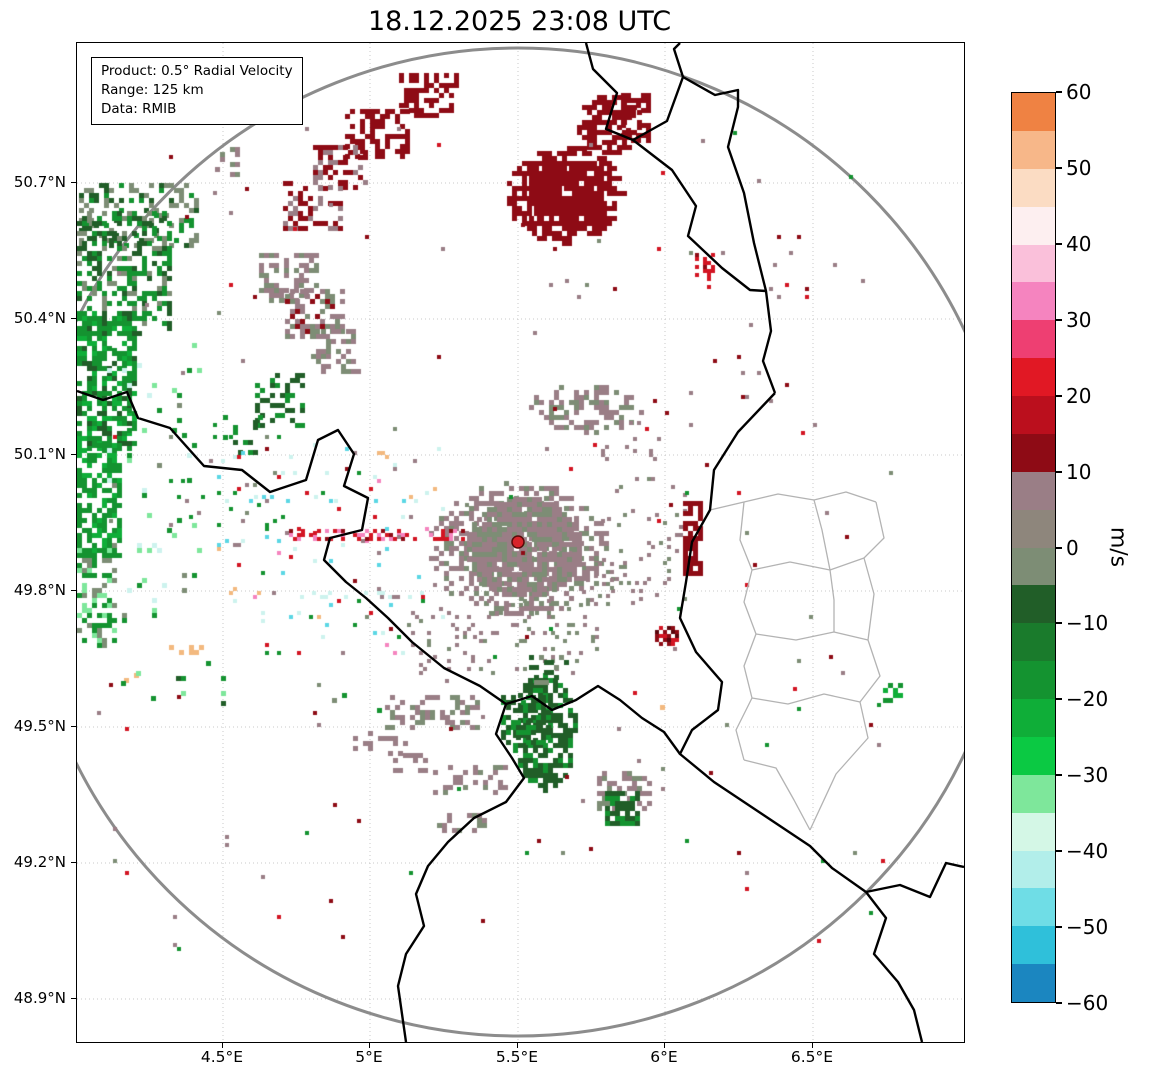 Image resolution: width=1171 pixels, height=1081 pixels. What do you see at coordinates (812, 1057) in the screenshot?
I see `x-tick-label: 6.5°E` at bounding box center [812, 1057].